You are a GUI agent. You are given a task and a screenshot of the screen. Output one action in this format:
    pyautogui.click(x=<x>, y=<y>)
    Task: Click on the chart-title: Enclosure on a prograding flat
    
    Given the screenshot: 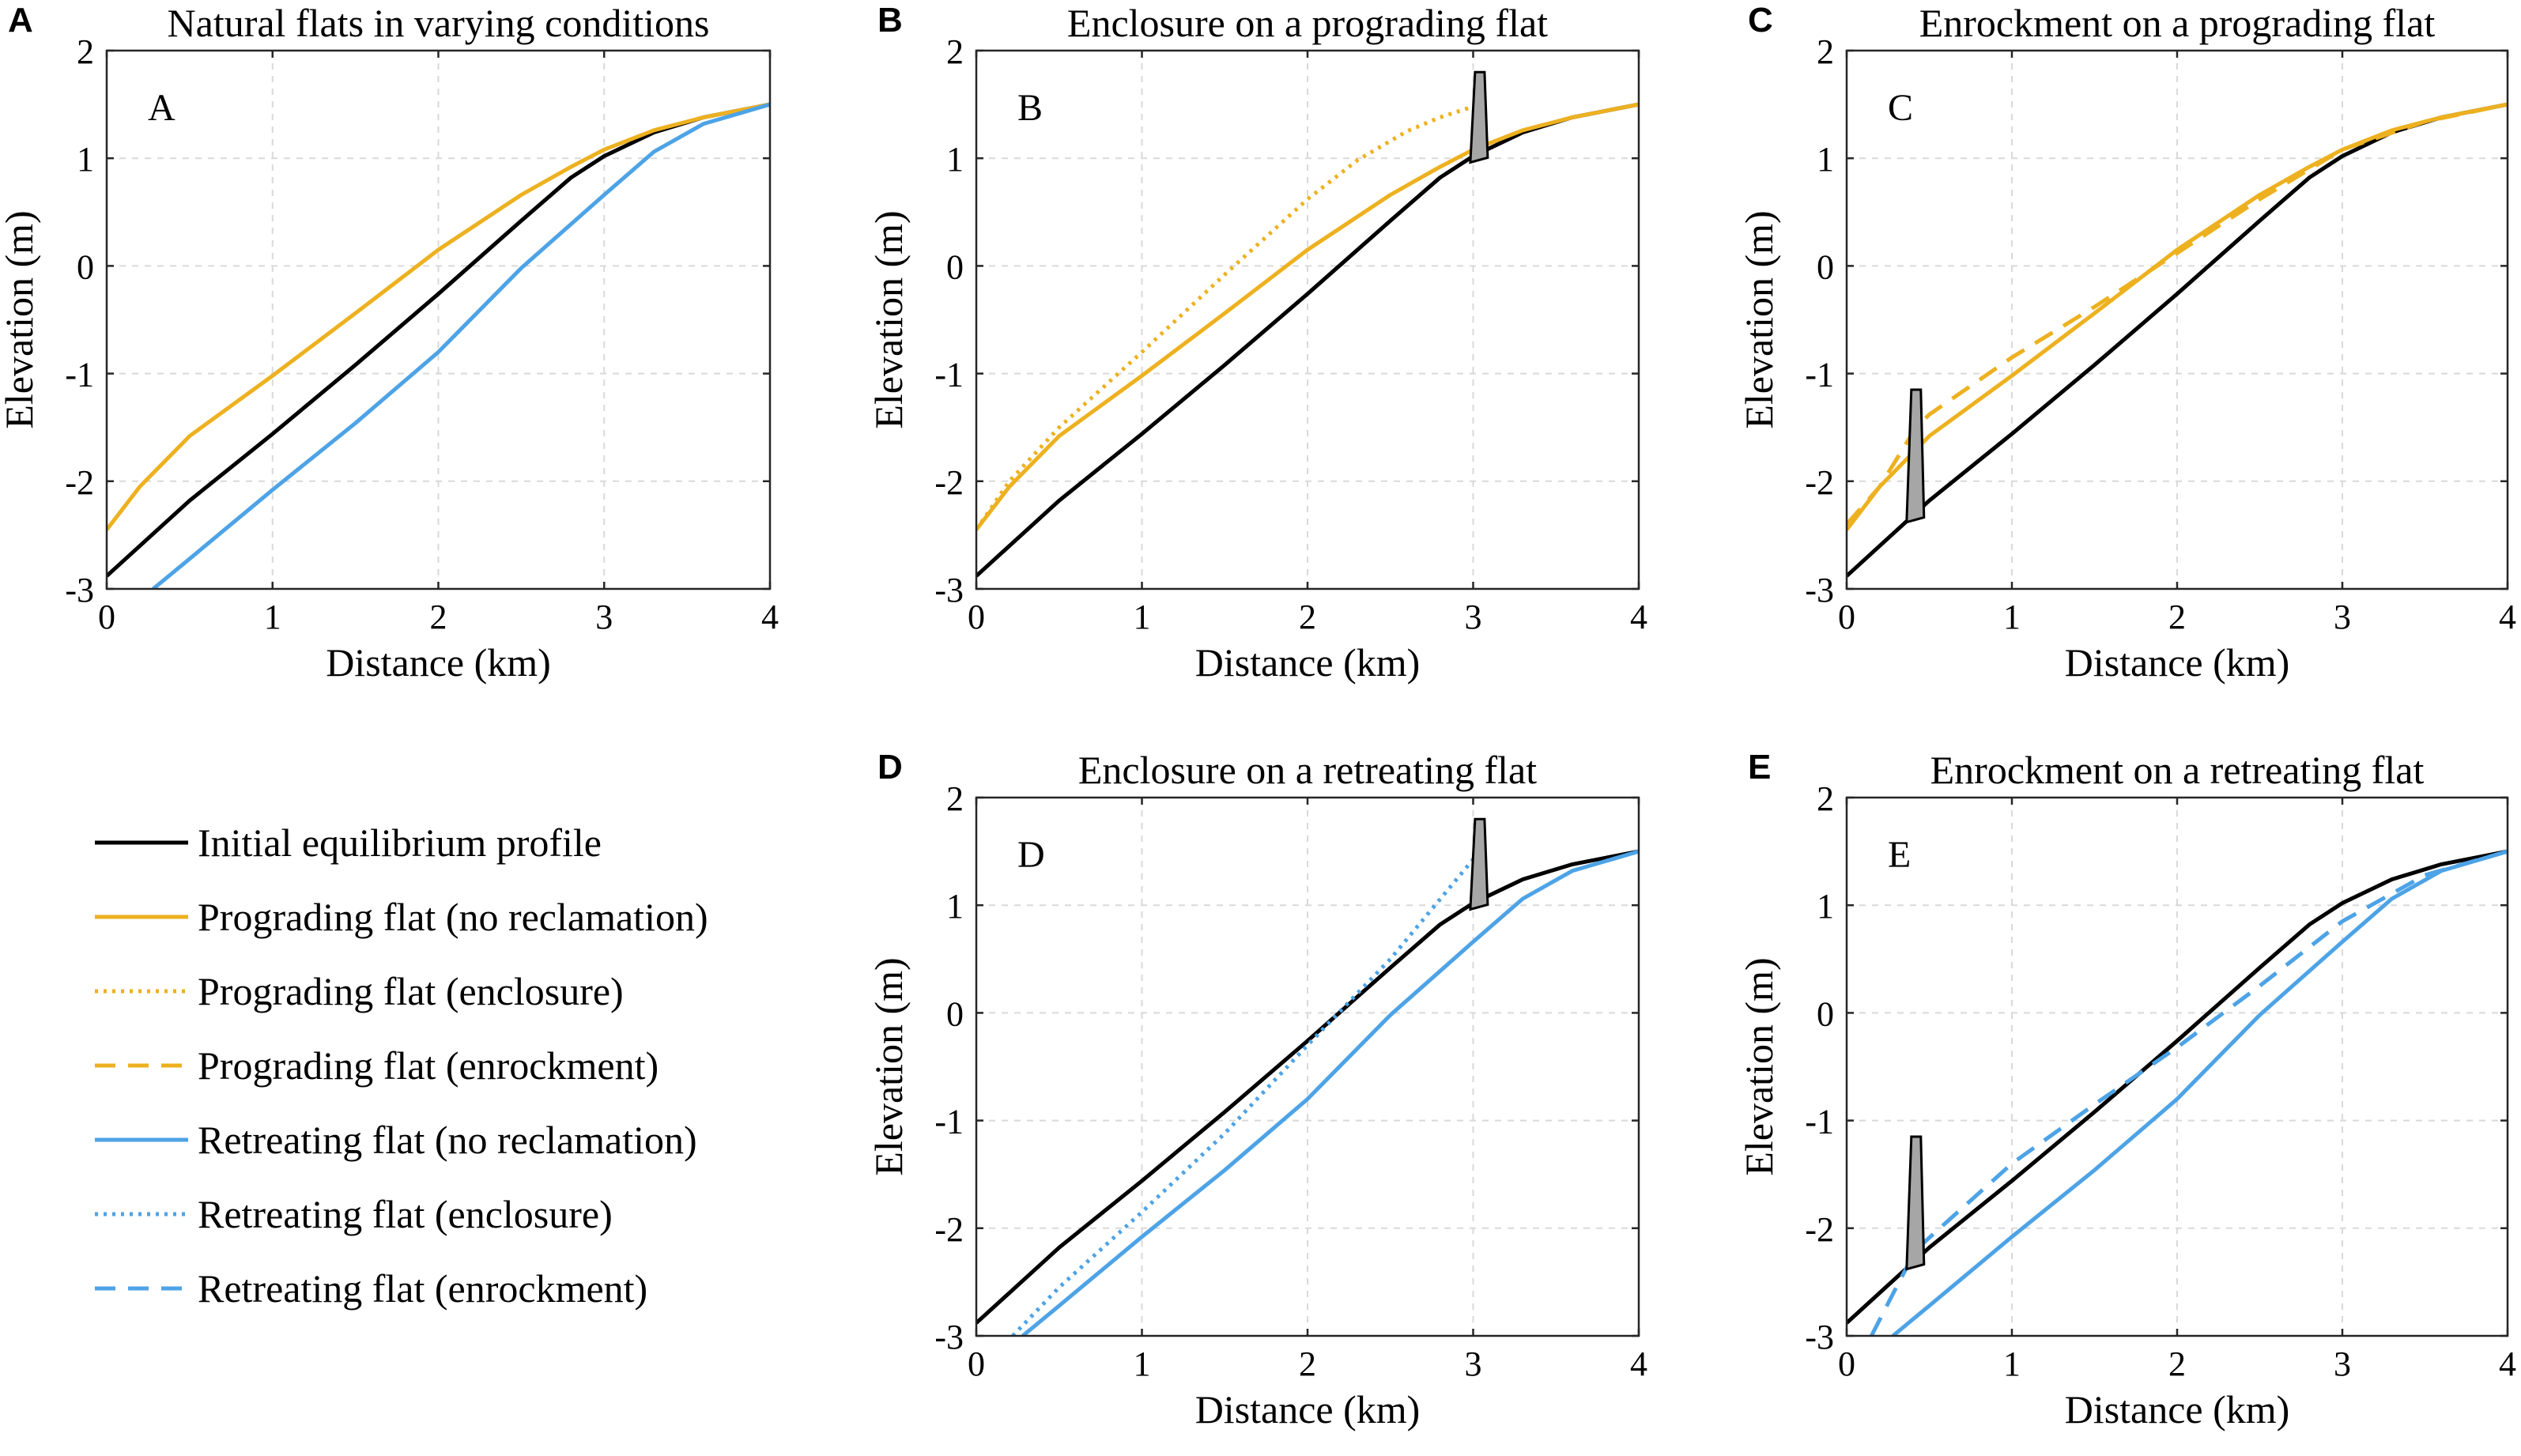 What is the action you would take?
    pyautogui.click(x=1307, y=23)
    